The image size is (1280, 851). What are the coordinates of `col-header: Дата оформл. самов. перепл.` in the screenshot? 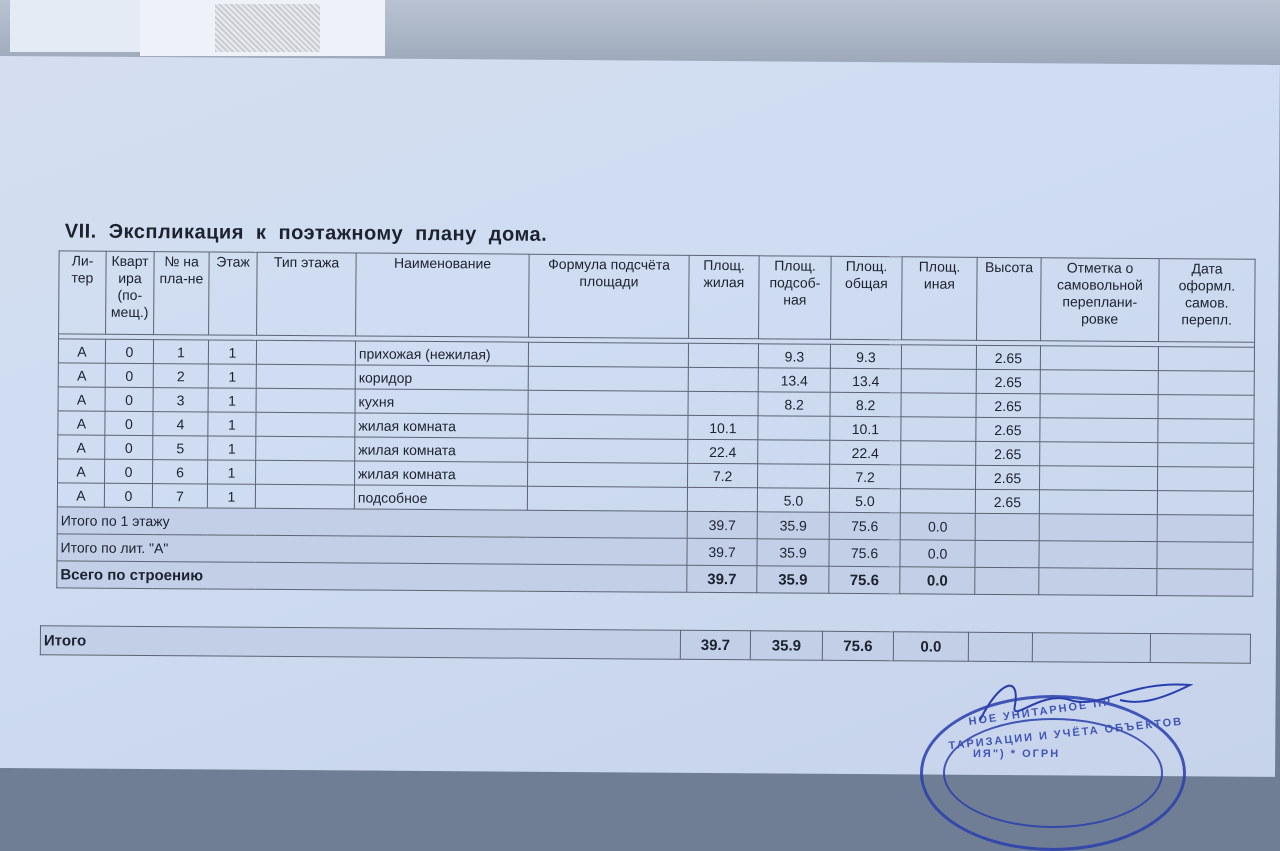 It's located at (1207, 300).